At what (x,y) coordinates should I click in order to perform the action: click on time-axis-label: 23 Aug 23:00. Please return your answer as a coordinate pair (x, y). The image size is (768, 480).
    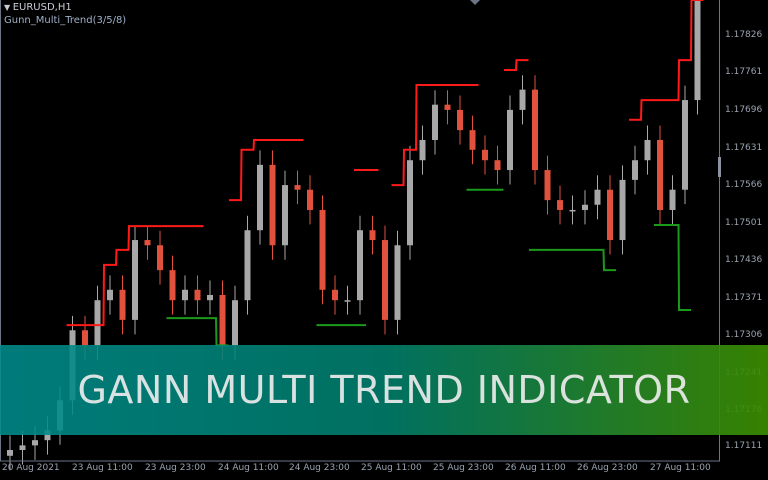
    Looking at the image, I should click on (175, 468).